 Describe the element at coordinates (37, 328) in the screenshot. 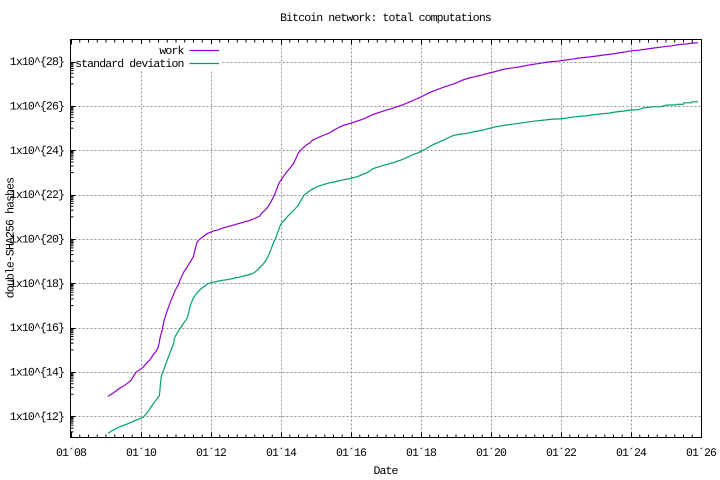

I see `svg-text: 1x10^{16}` at that location.